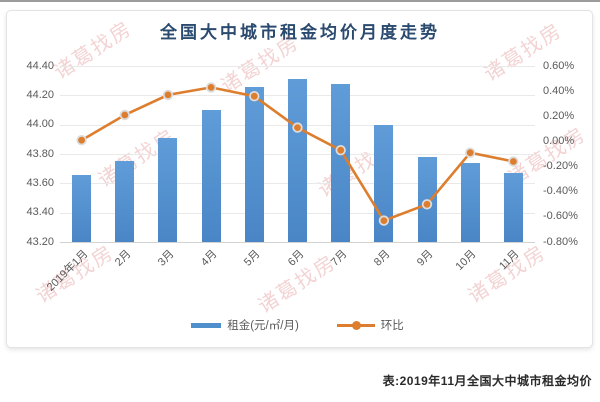 This screenshot has height=402, width=600. What do you see at coordinates (263, 326) in the screenshot?
I see `legend-rent-label: 租金(元/㎡/月)` at bounding box center [263, 326].